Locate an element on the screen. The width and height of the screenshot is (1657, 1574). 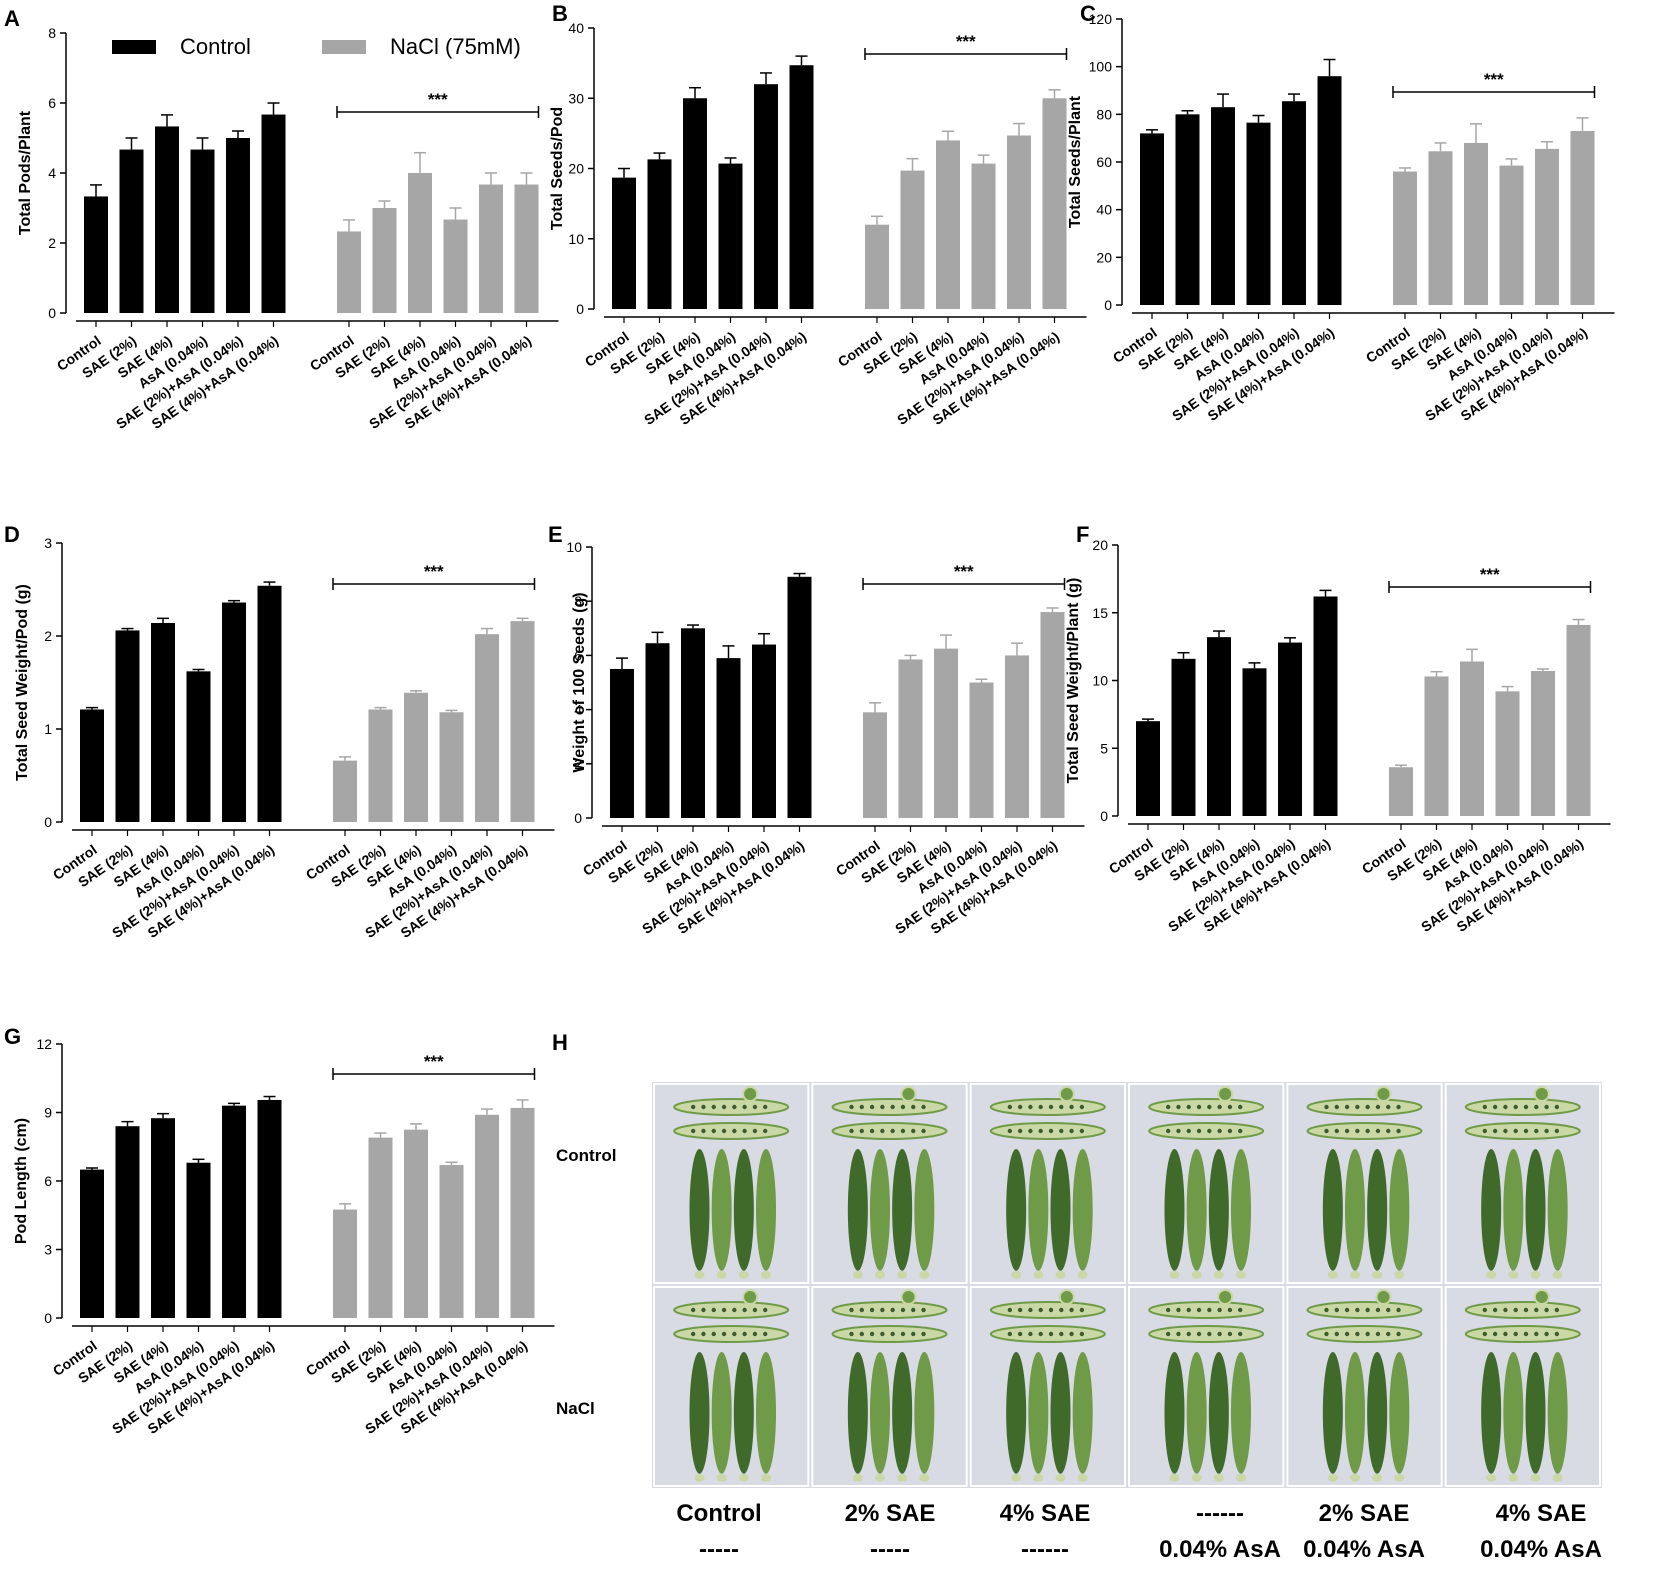
photo-background is located at coordinates (1127, 1285).